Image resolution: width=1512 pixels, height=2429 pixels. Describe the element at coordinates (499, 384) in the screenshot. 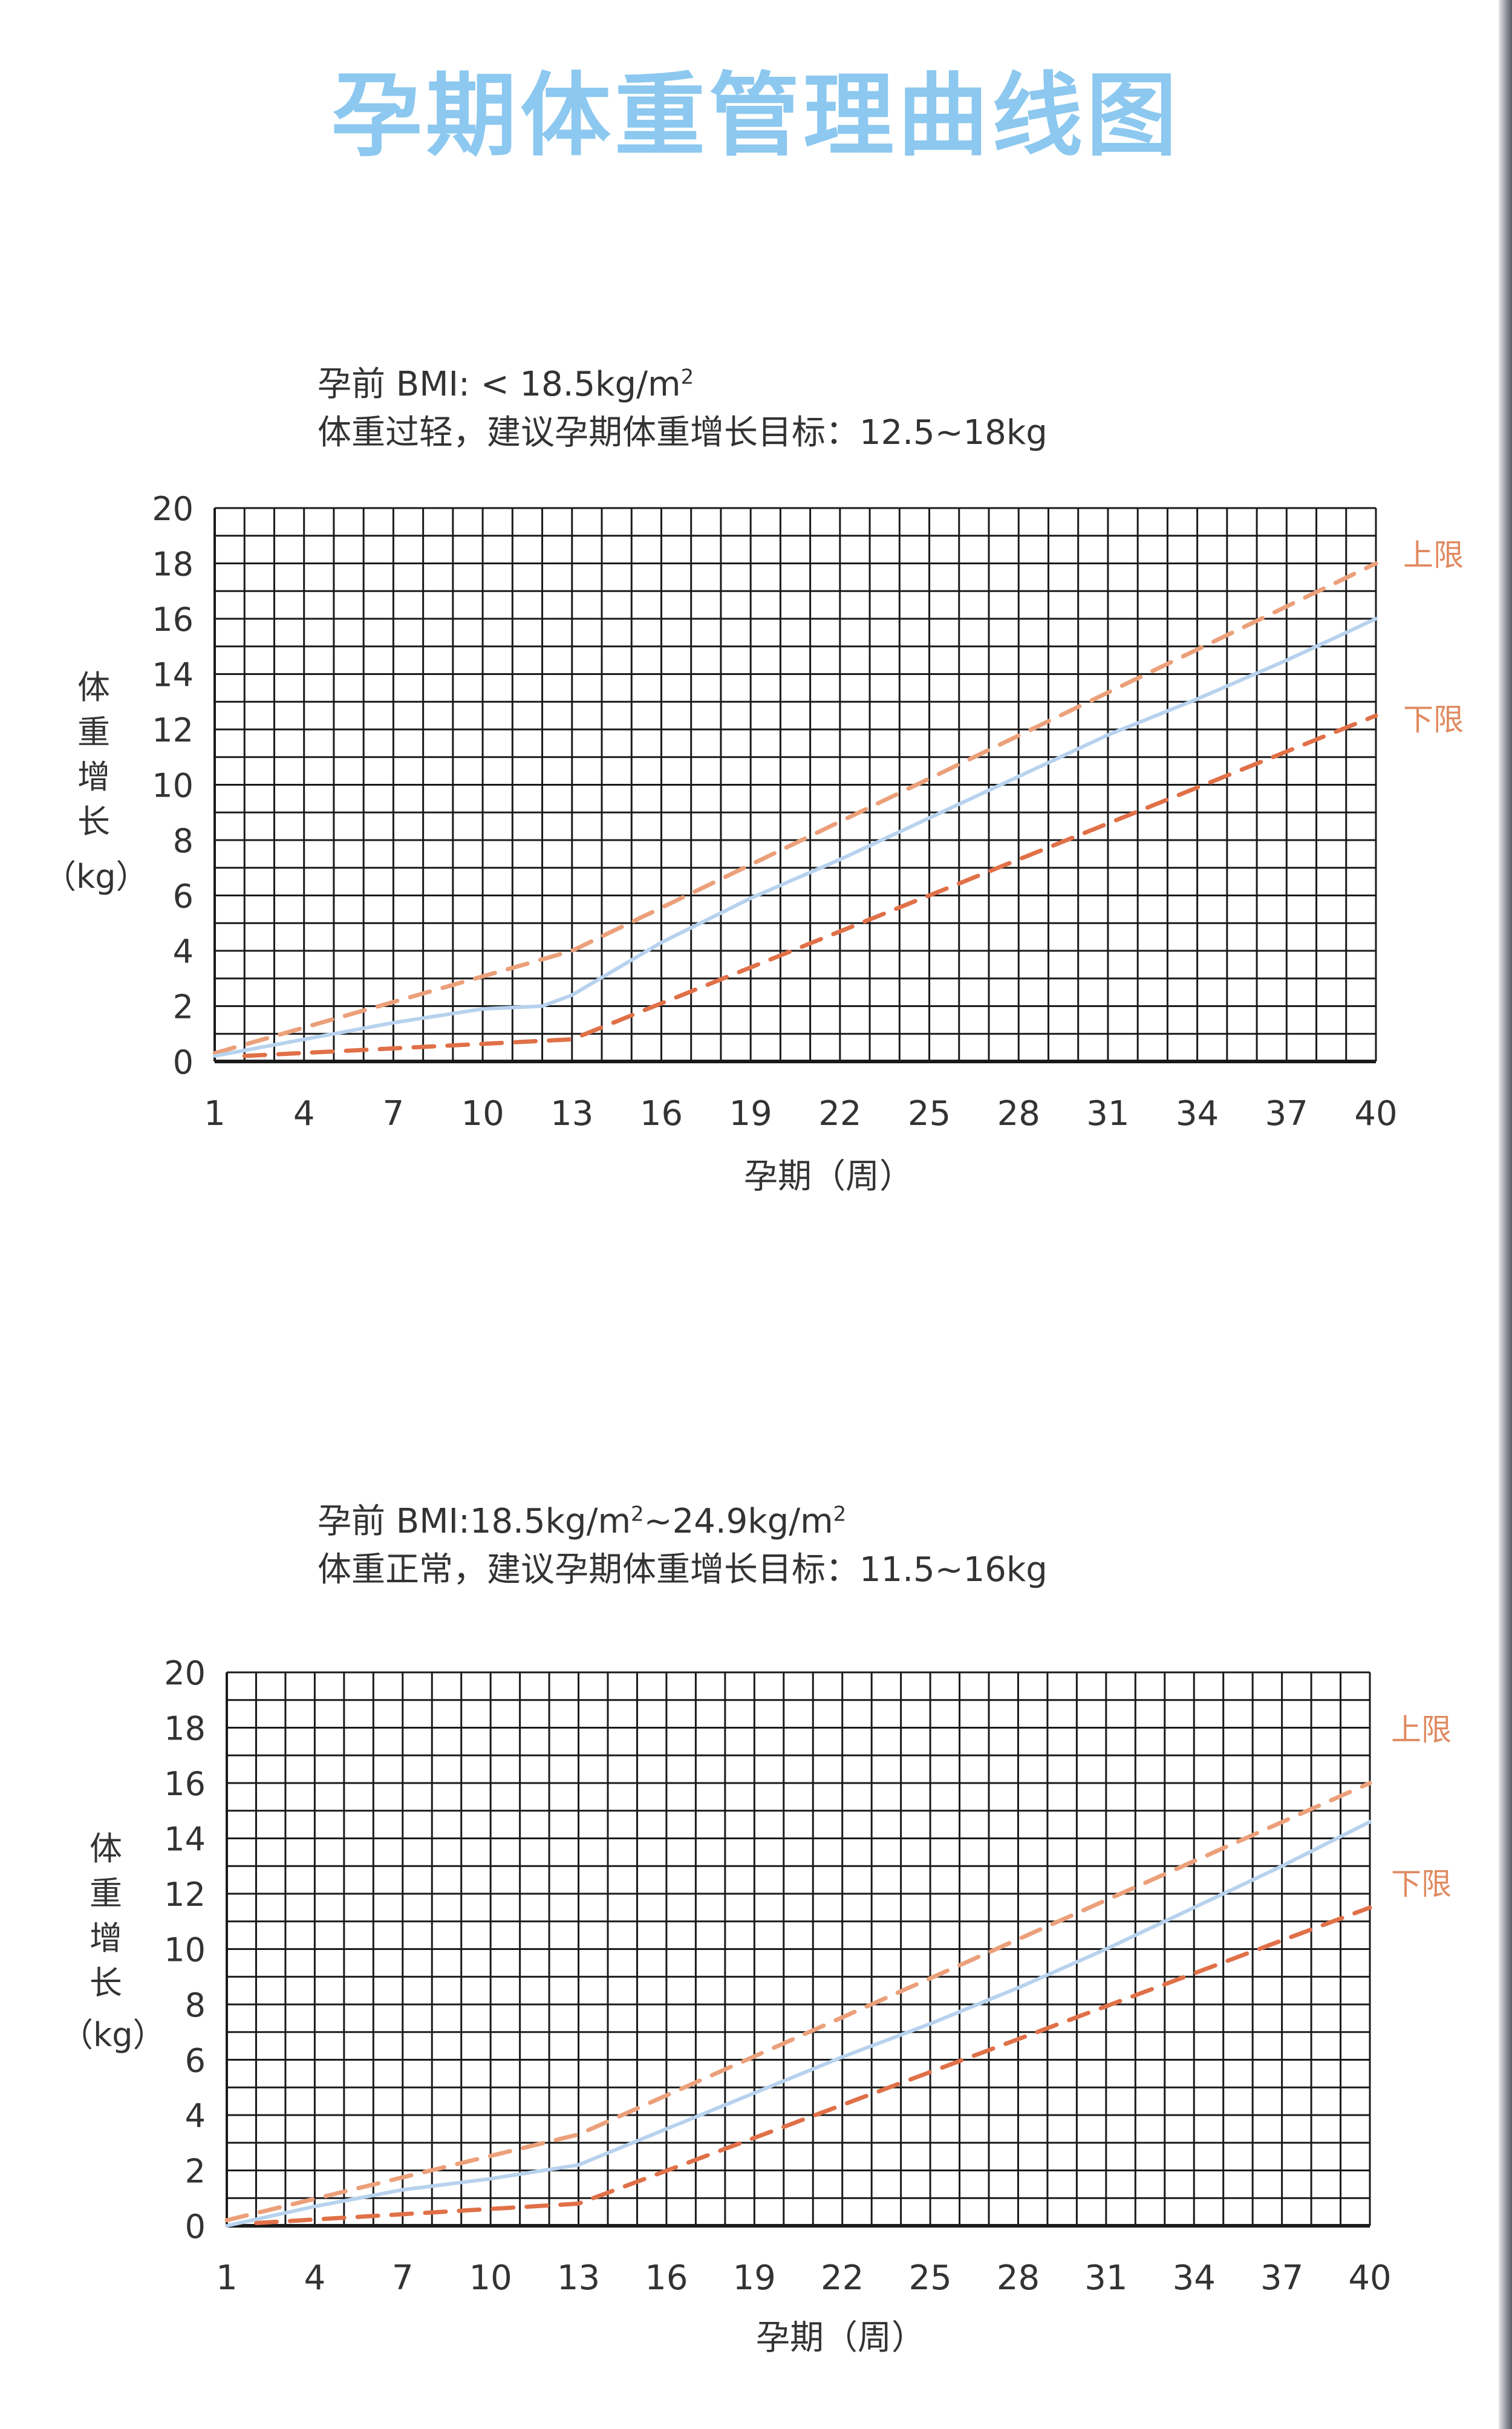

I see `bmi-text: 孕前 BMI: < 18.5kg/m` at that location.